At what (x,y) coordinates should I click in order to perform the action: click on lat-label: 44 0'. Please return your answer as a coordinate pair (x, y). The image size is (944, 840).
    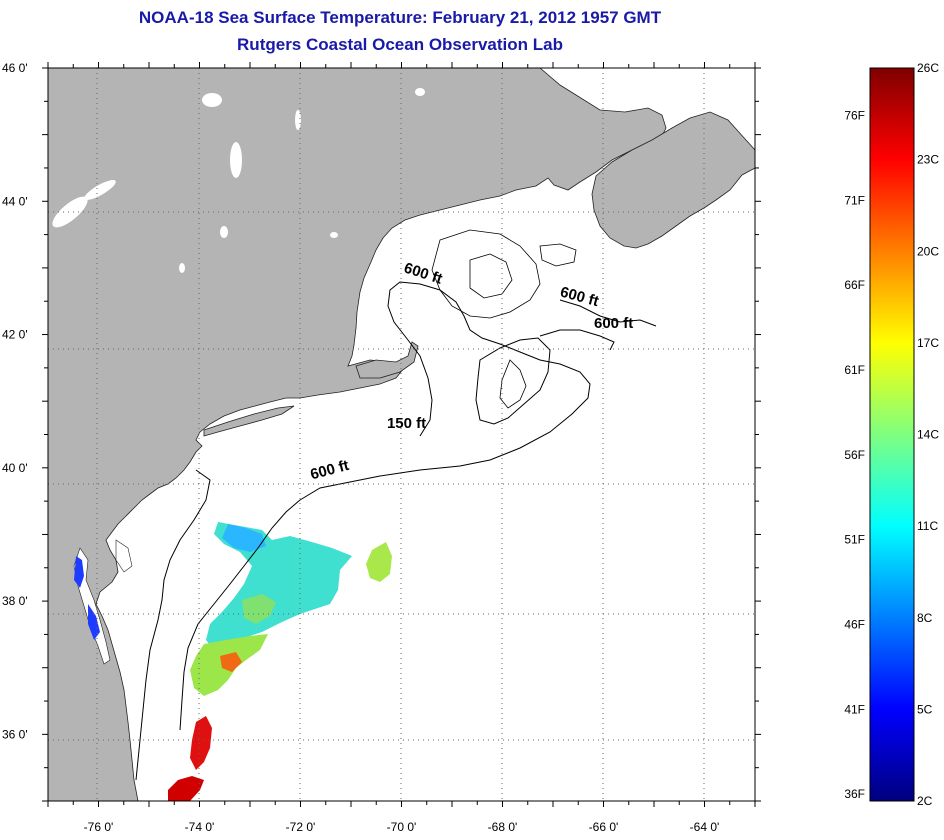
    Looking at the image, I should click on (15, 201).